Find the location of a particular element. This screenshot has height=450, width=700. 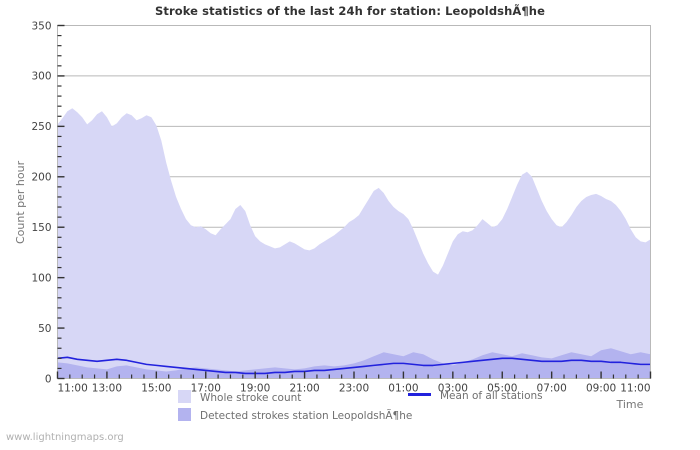

y-tick-label-300: 300 is located at coordinates (41, 77).